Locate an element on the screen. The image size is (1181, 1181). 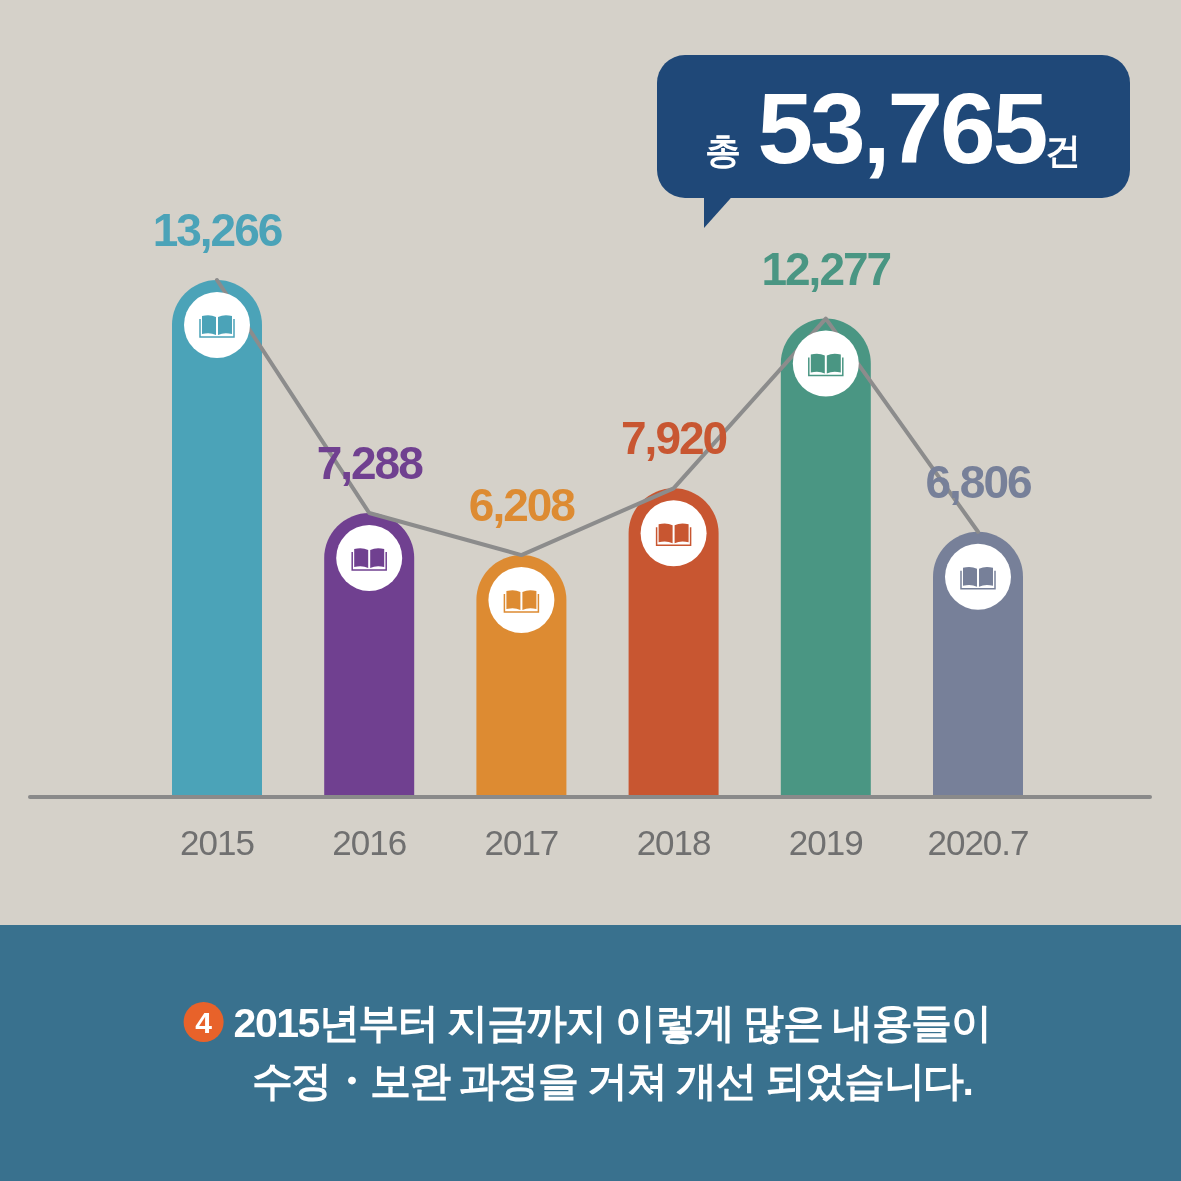
data-label: 12,277 is located at coordinates (826, 268).